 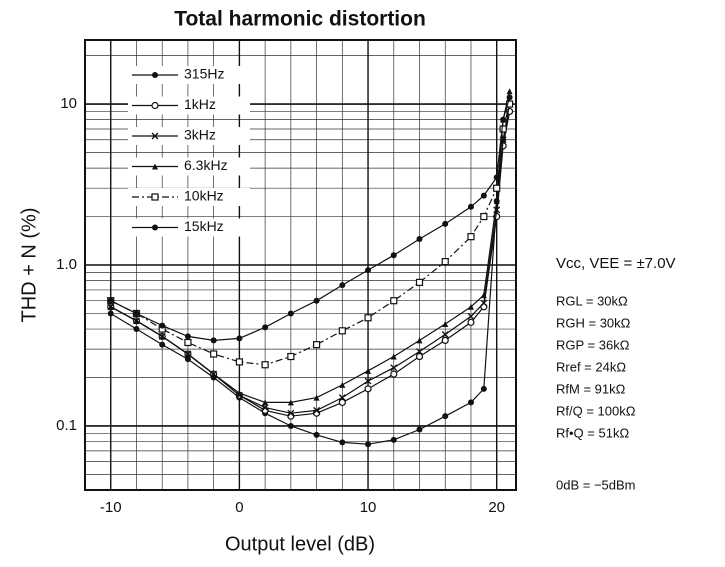 What do you see at coordinates (200, 135) in the screenshot?
I see `legend-label: 3kHz` at bounding box center [200, 135].